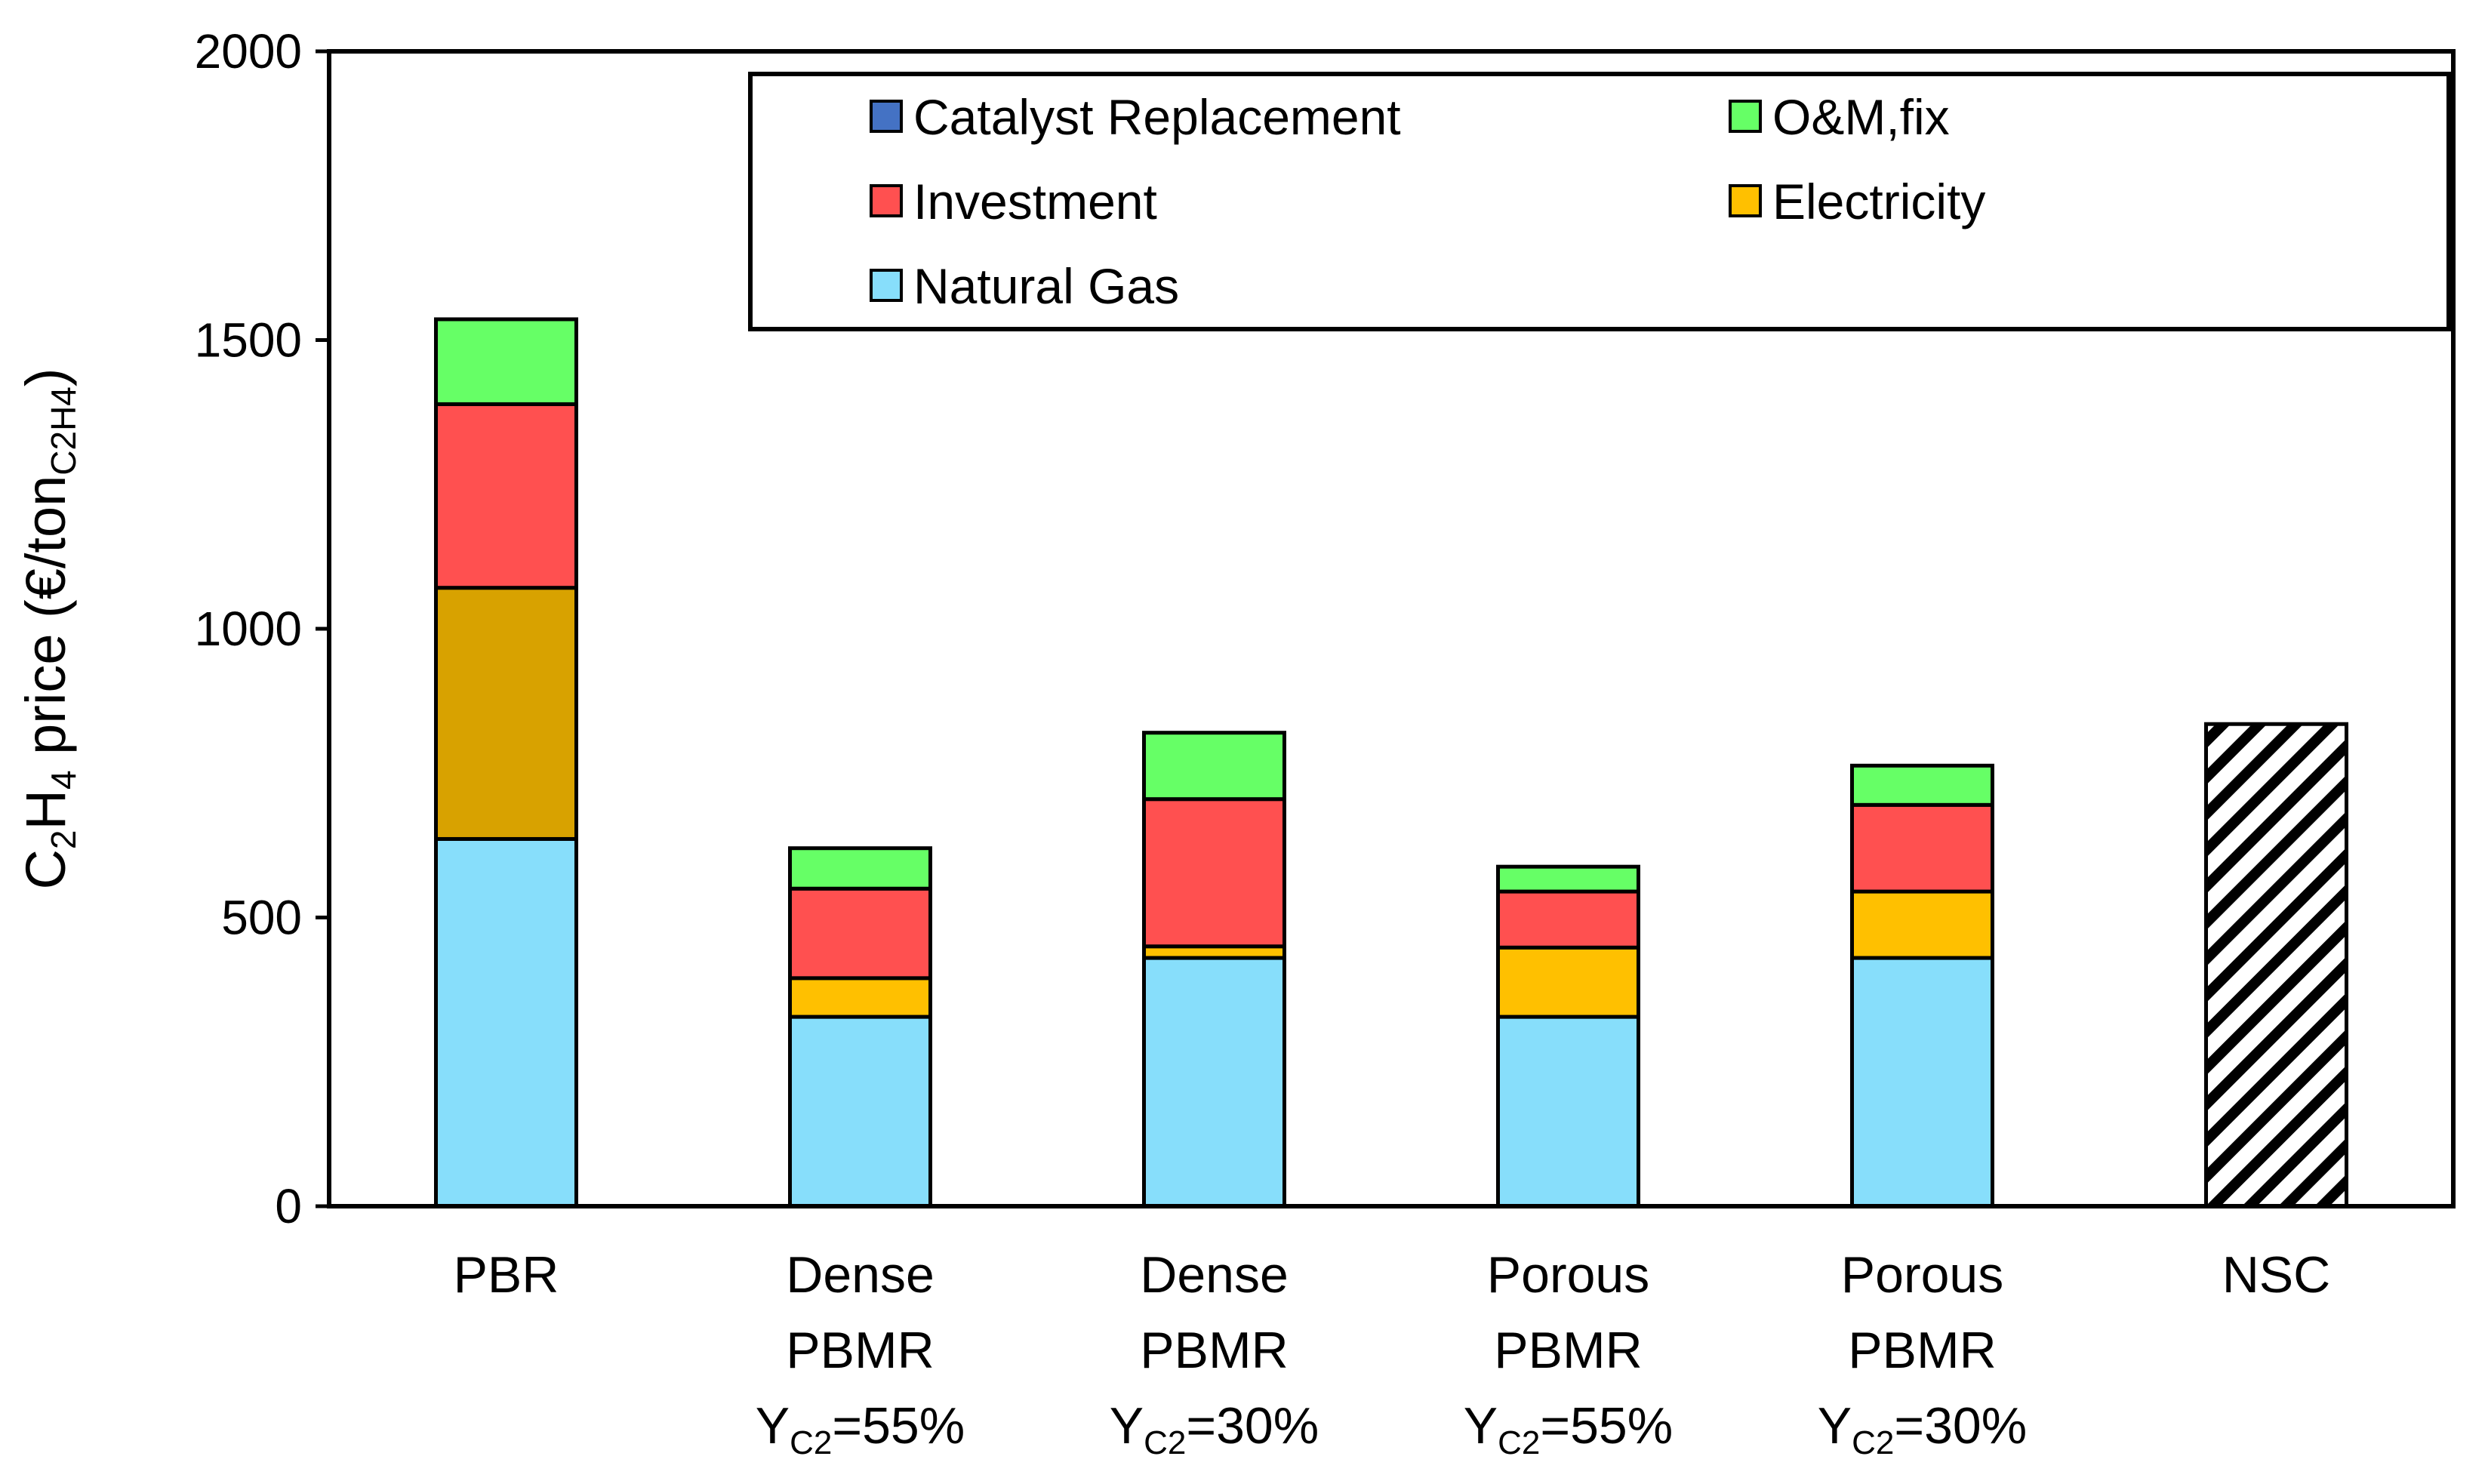 Image resolution: width=2488 pixels, height=1484 pixels. I want to click on legend-box, so click(1599, 201).